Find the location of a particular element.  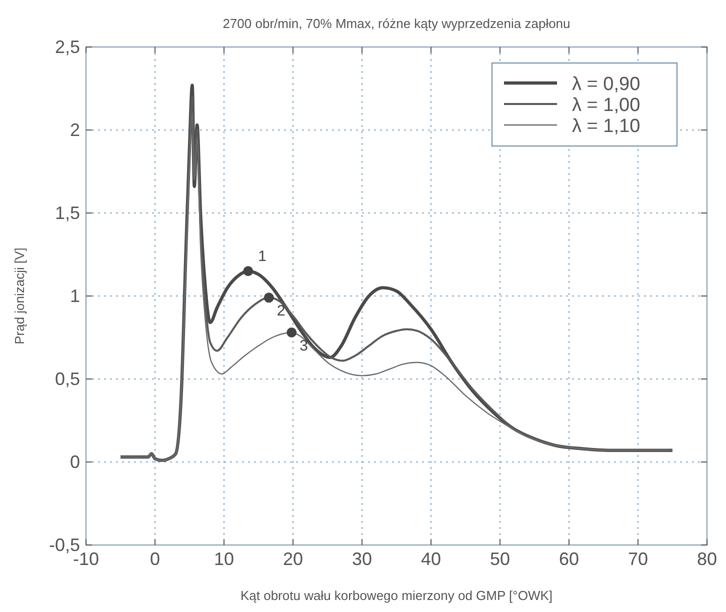

annotation: 1 is located at coordinates (262, 257).